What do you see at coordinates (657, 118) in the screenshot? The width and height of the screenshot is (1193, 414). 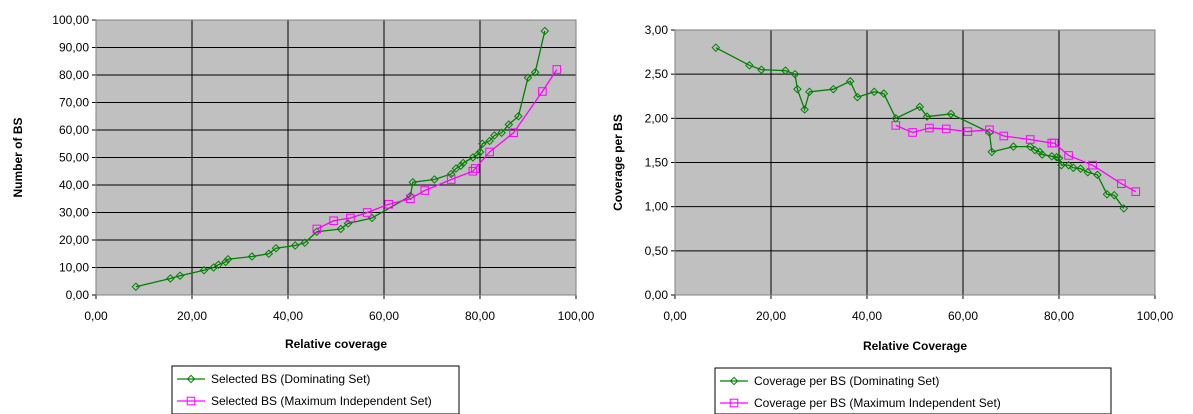 I see `y-tick-label: 2,00` at bounding box center [657, 118].